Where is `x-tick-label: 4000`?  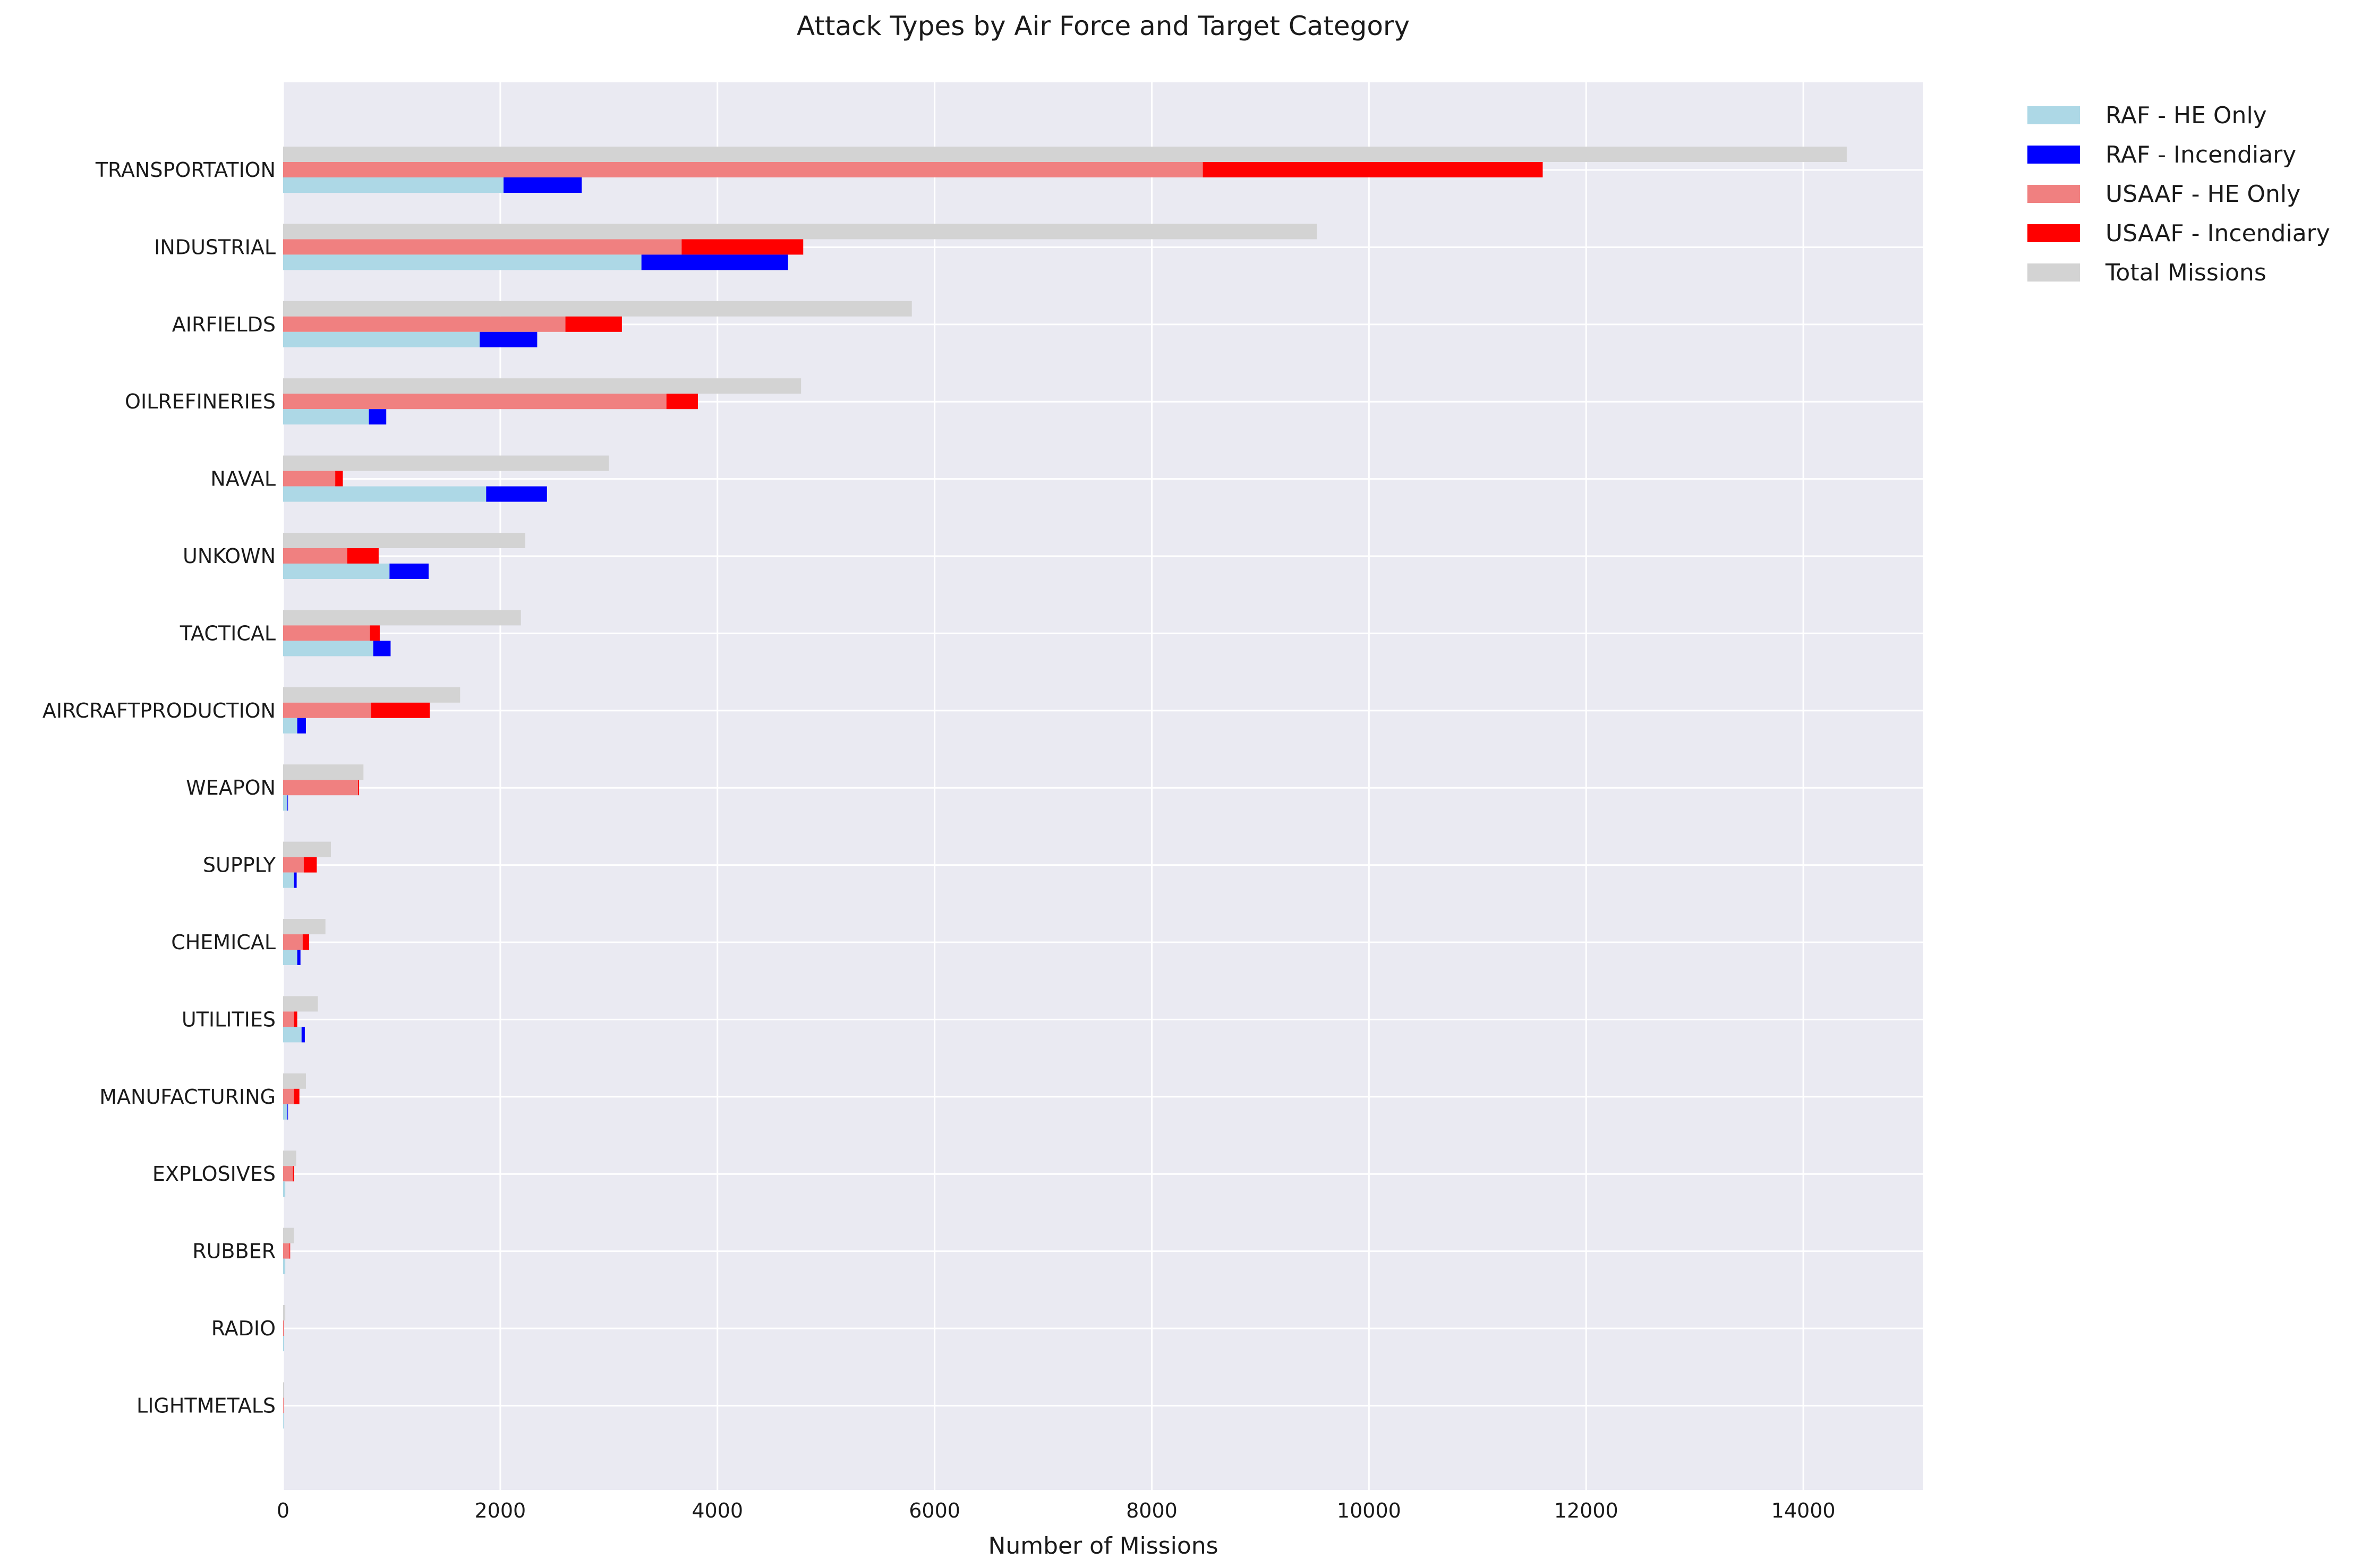 x-tick-label: 4000 is located at coordinates (717, 1510).